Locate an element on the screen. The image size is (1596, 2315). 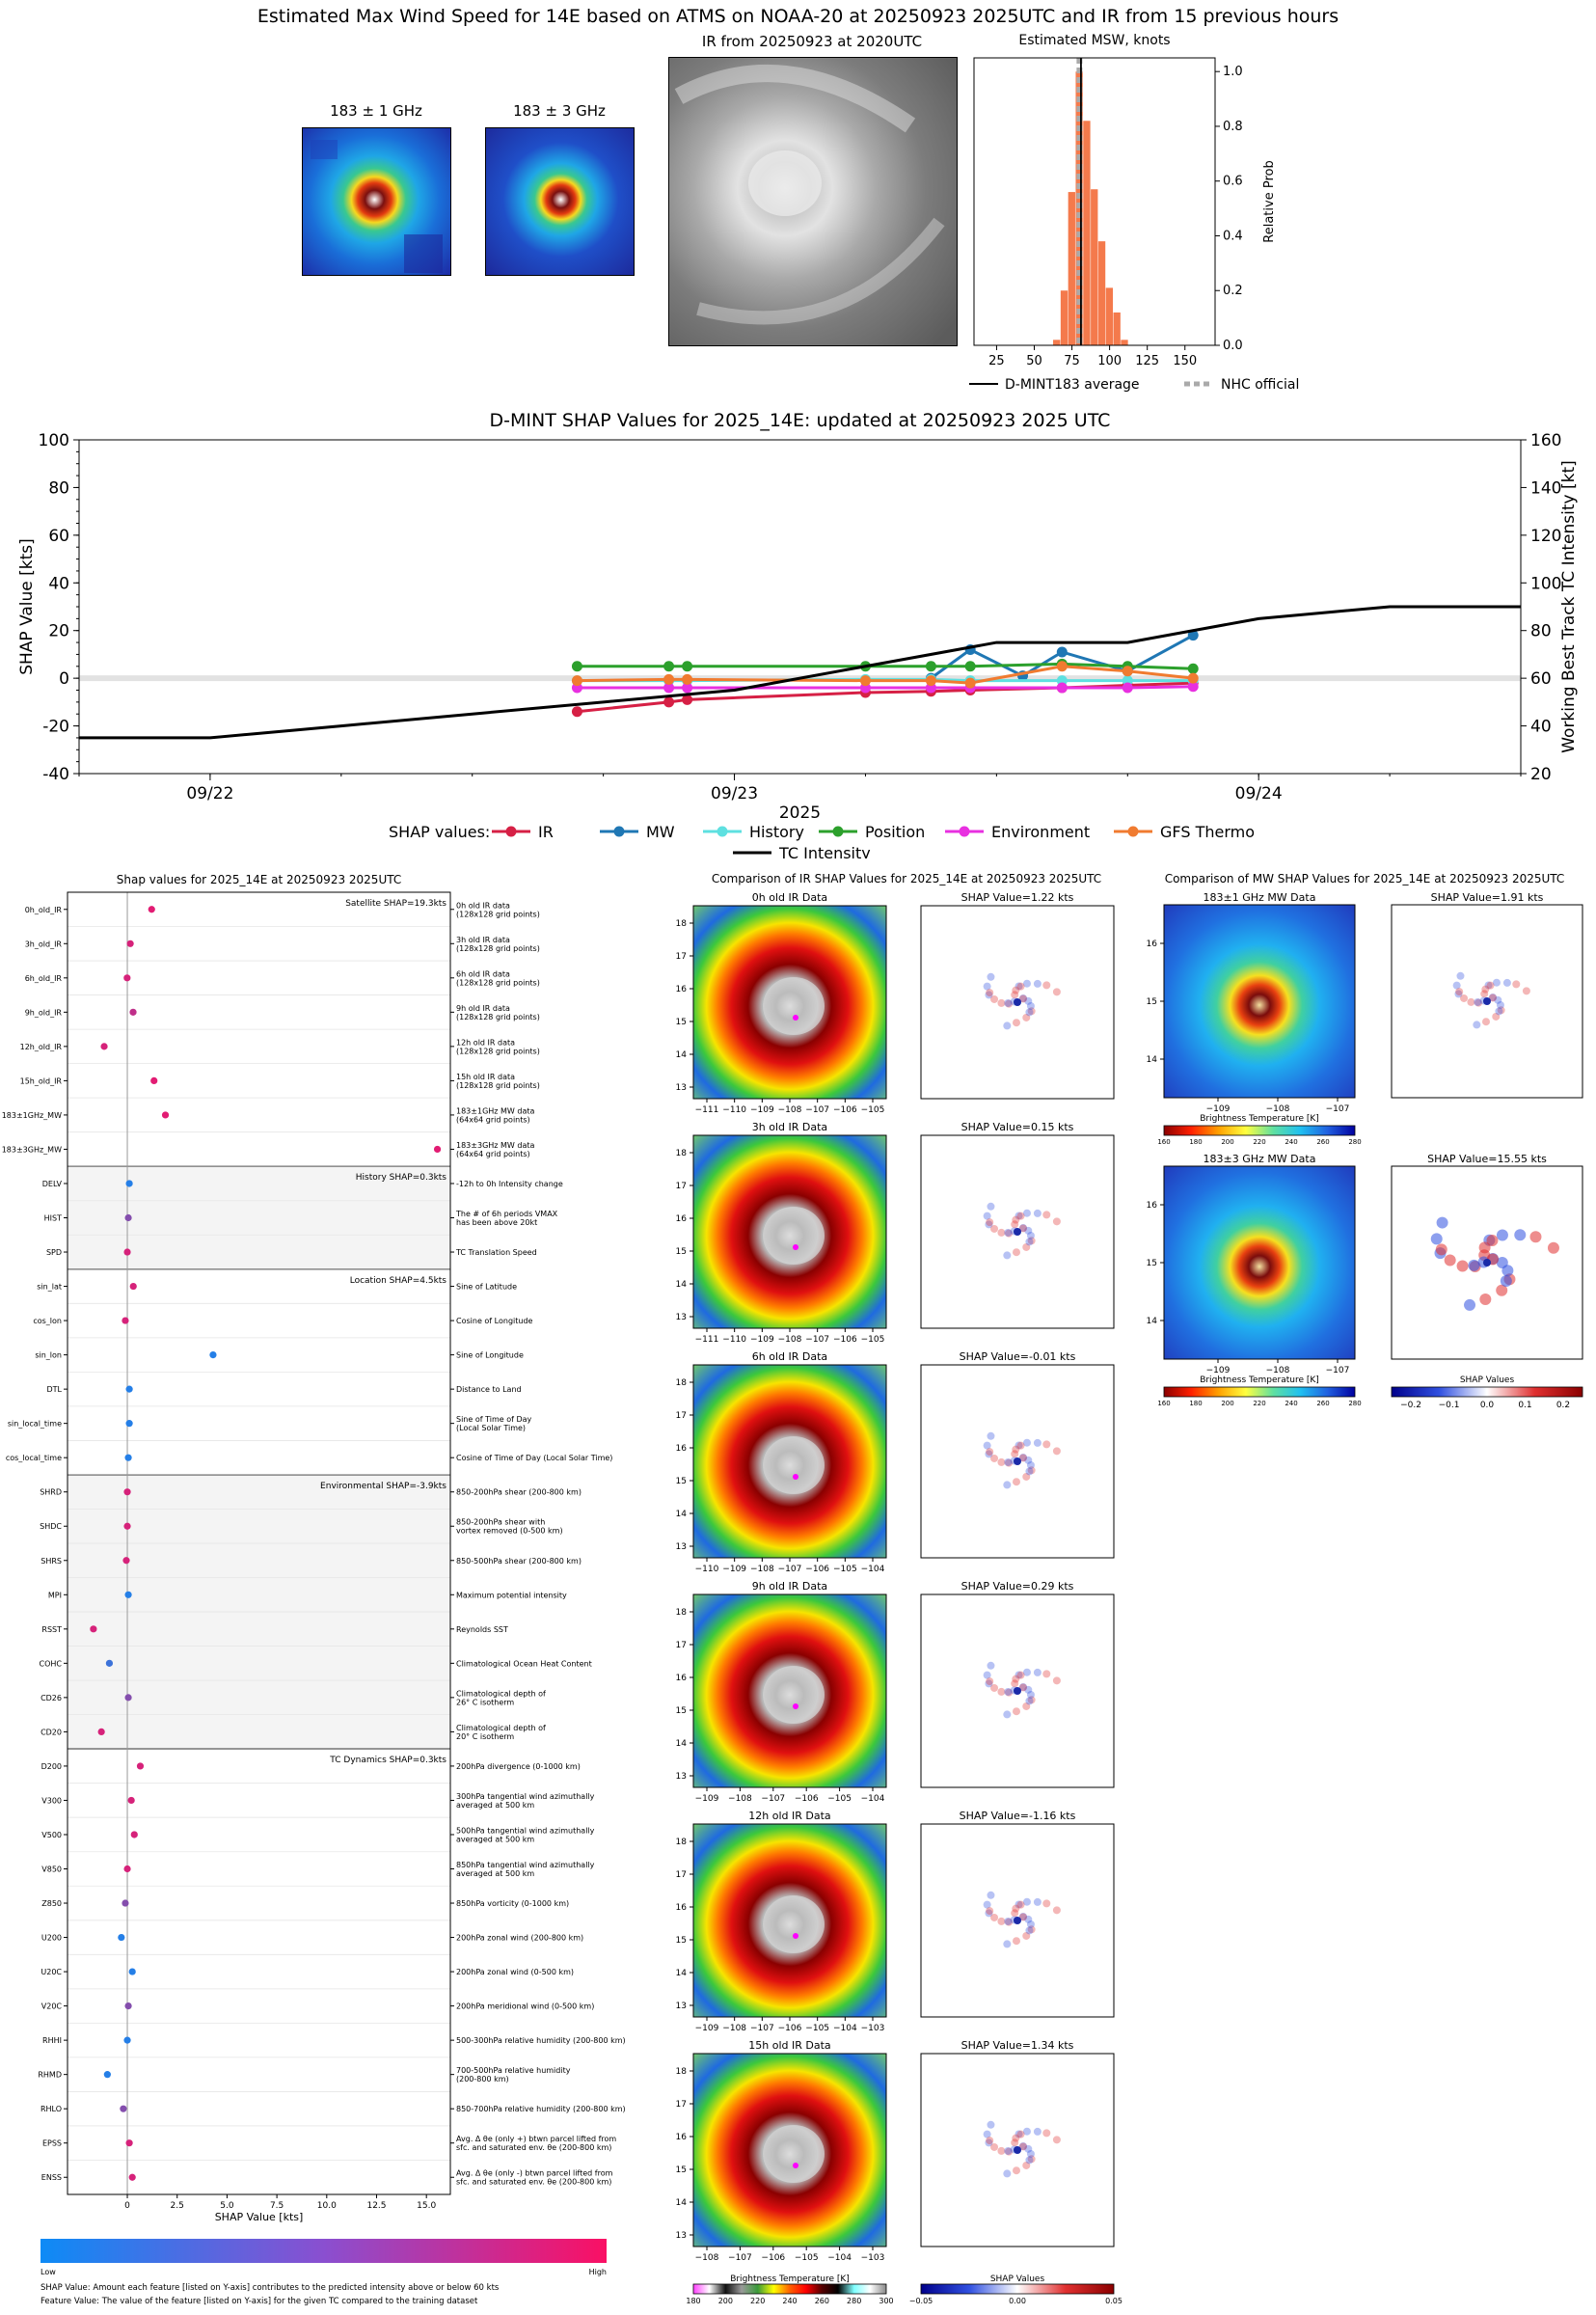
feature-name-7: 183±3GHz_MW is located at coordinates (32, 1149).